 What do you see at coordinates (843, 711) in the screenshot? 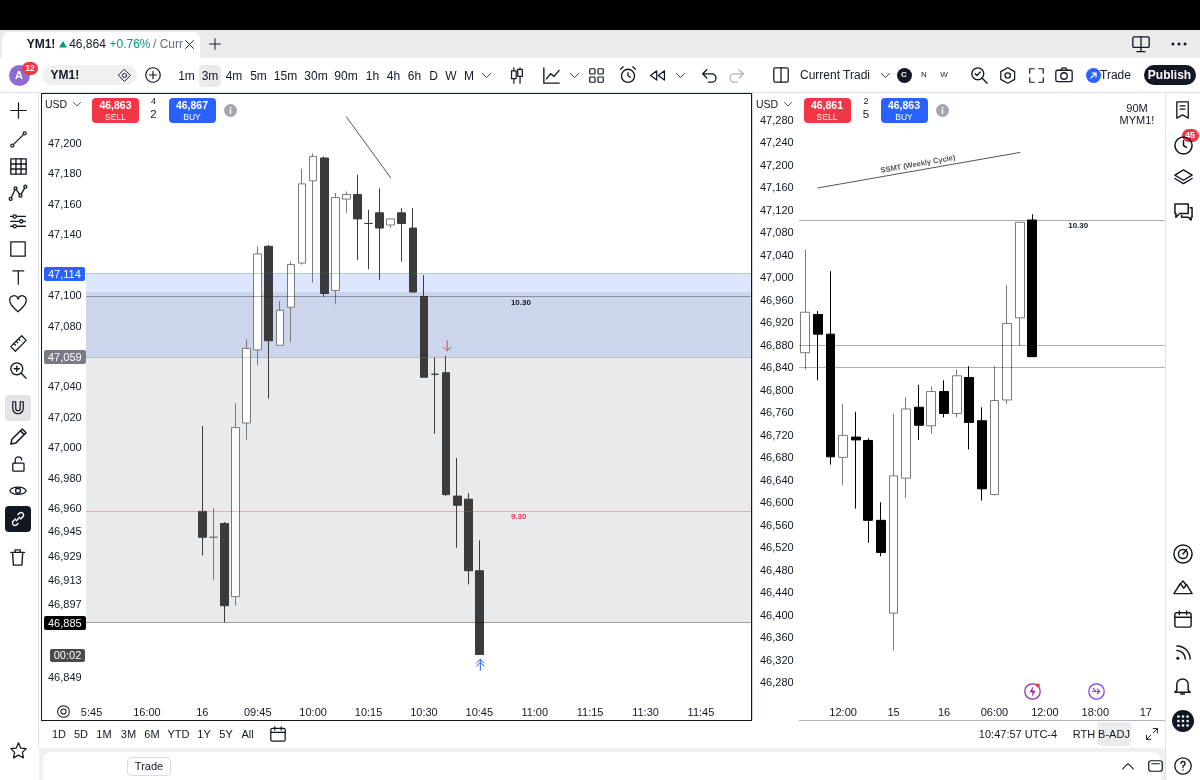
I see `x-tick-label: 12:00` at bounding box center [843, 711].